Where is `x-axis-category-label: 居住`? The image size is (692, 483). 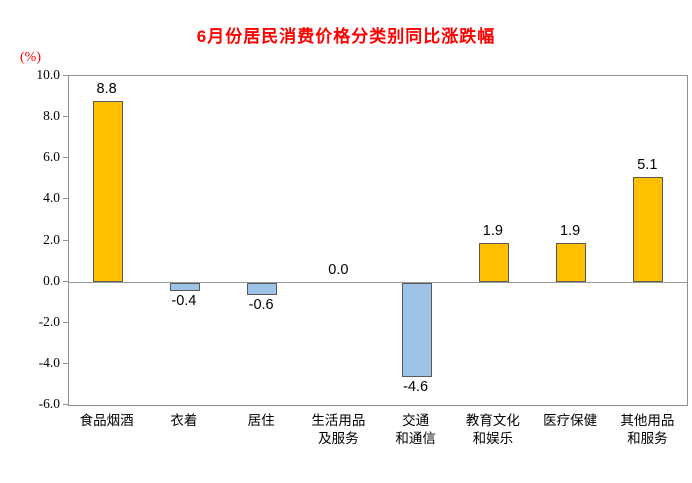
x-axis-category-label: 居住 is located at coordinates (261, 420).